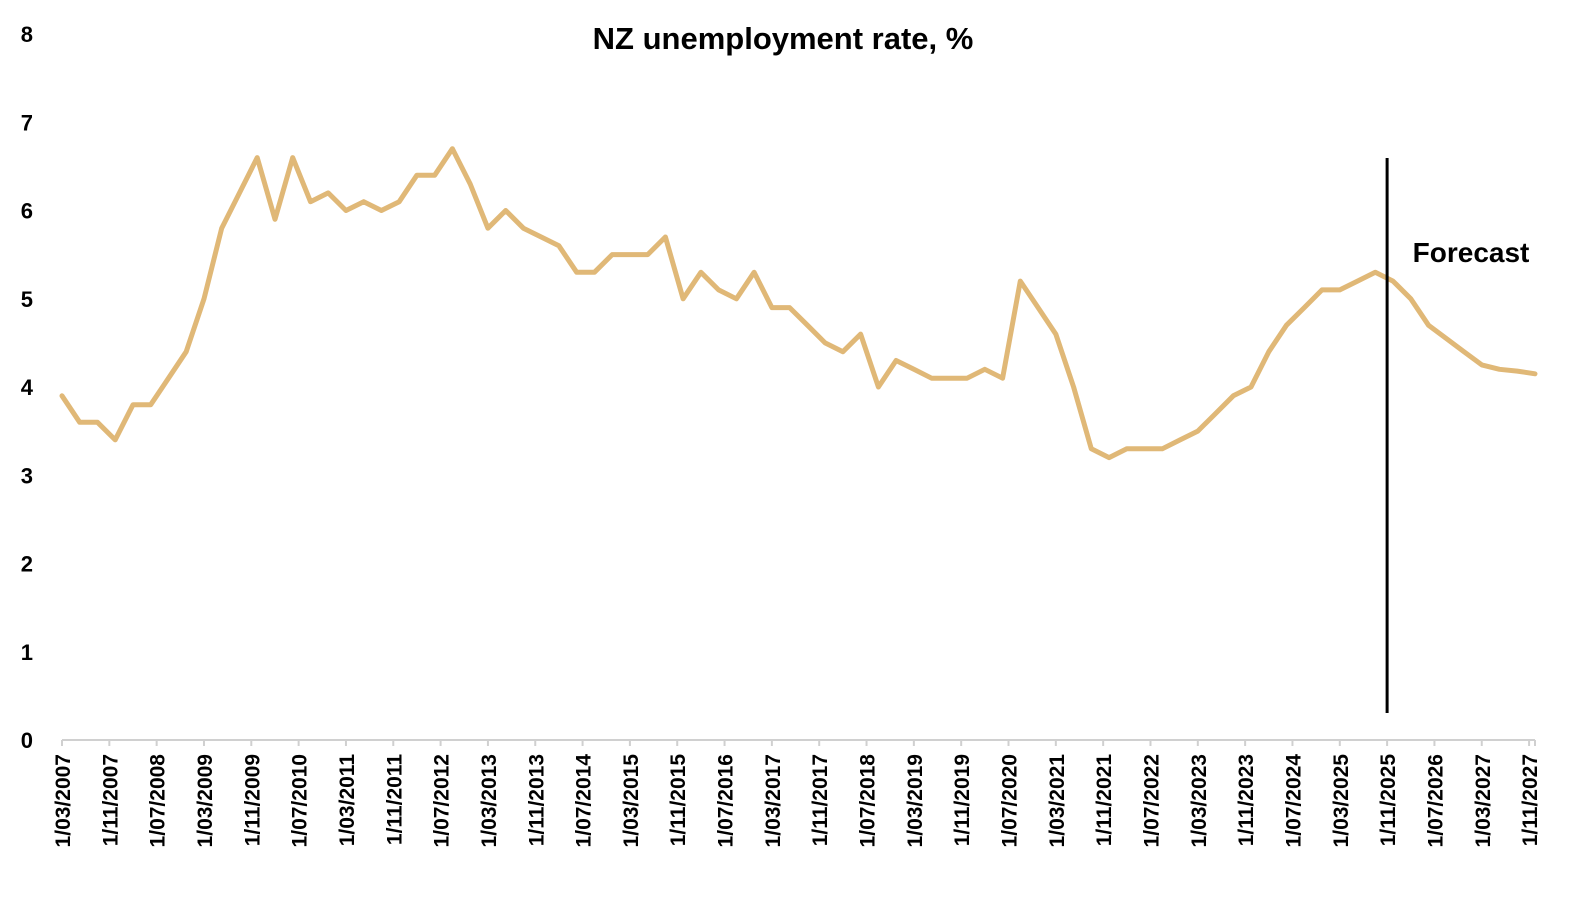  Describe the element at coordinates (1104, 800) in the screenshot. I see `x-tick-label: 1/11/2021` at that location.